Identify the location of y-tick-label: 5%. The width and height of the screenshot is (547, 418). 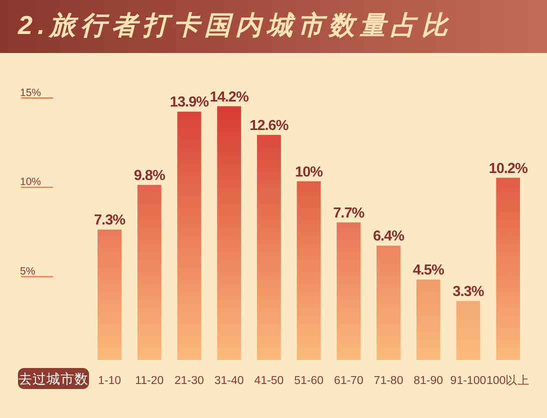
(28, 271).